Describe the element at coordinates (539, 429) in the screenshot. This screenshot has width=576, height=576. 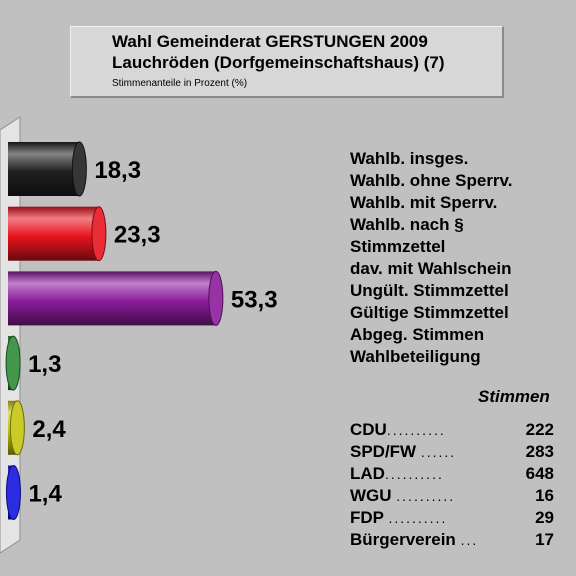
I see `vote-count: 222` at that location.